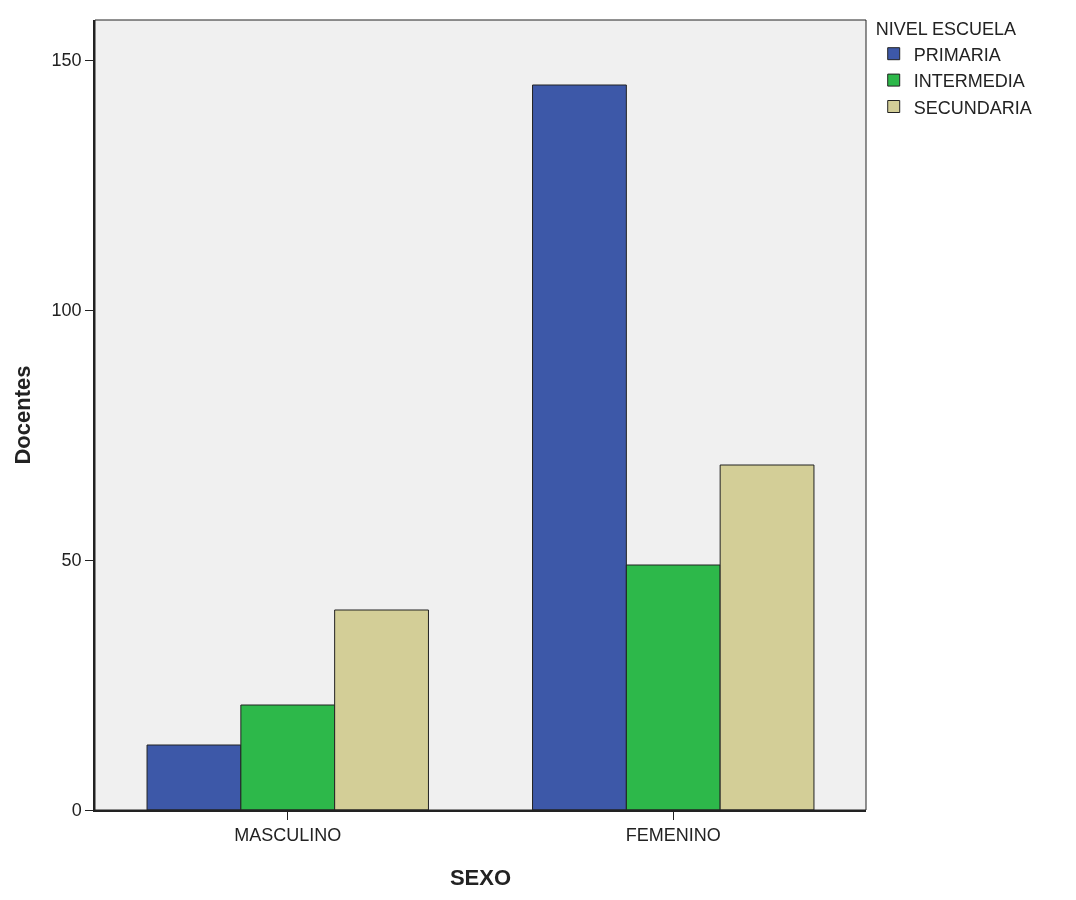 This screenshot has width=1076, height=900. What do you see at coordinates (673, 835) in the screenshot?
I see `x-tick-label: FEMENINO` at bounding box center [673, 835].